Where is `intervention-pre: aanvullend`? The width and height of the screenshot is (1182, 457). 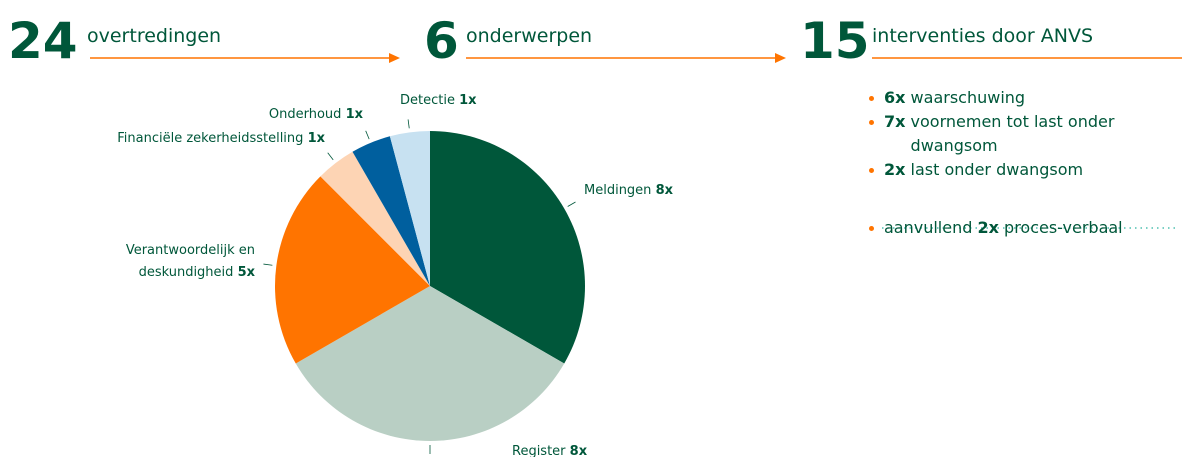 intervention-pre: aanvullend is located at coordinates (928, 227).